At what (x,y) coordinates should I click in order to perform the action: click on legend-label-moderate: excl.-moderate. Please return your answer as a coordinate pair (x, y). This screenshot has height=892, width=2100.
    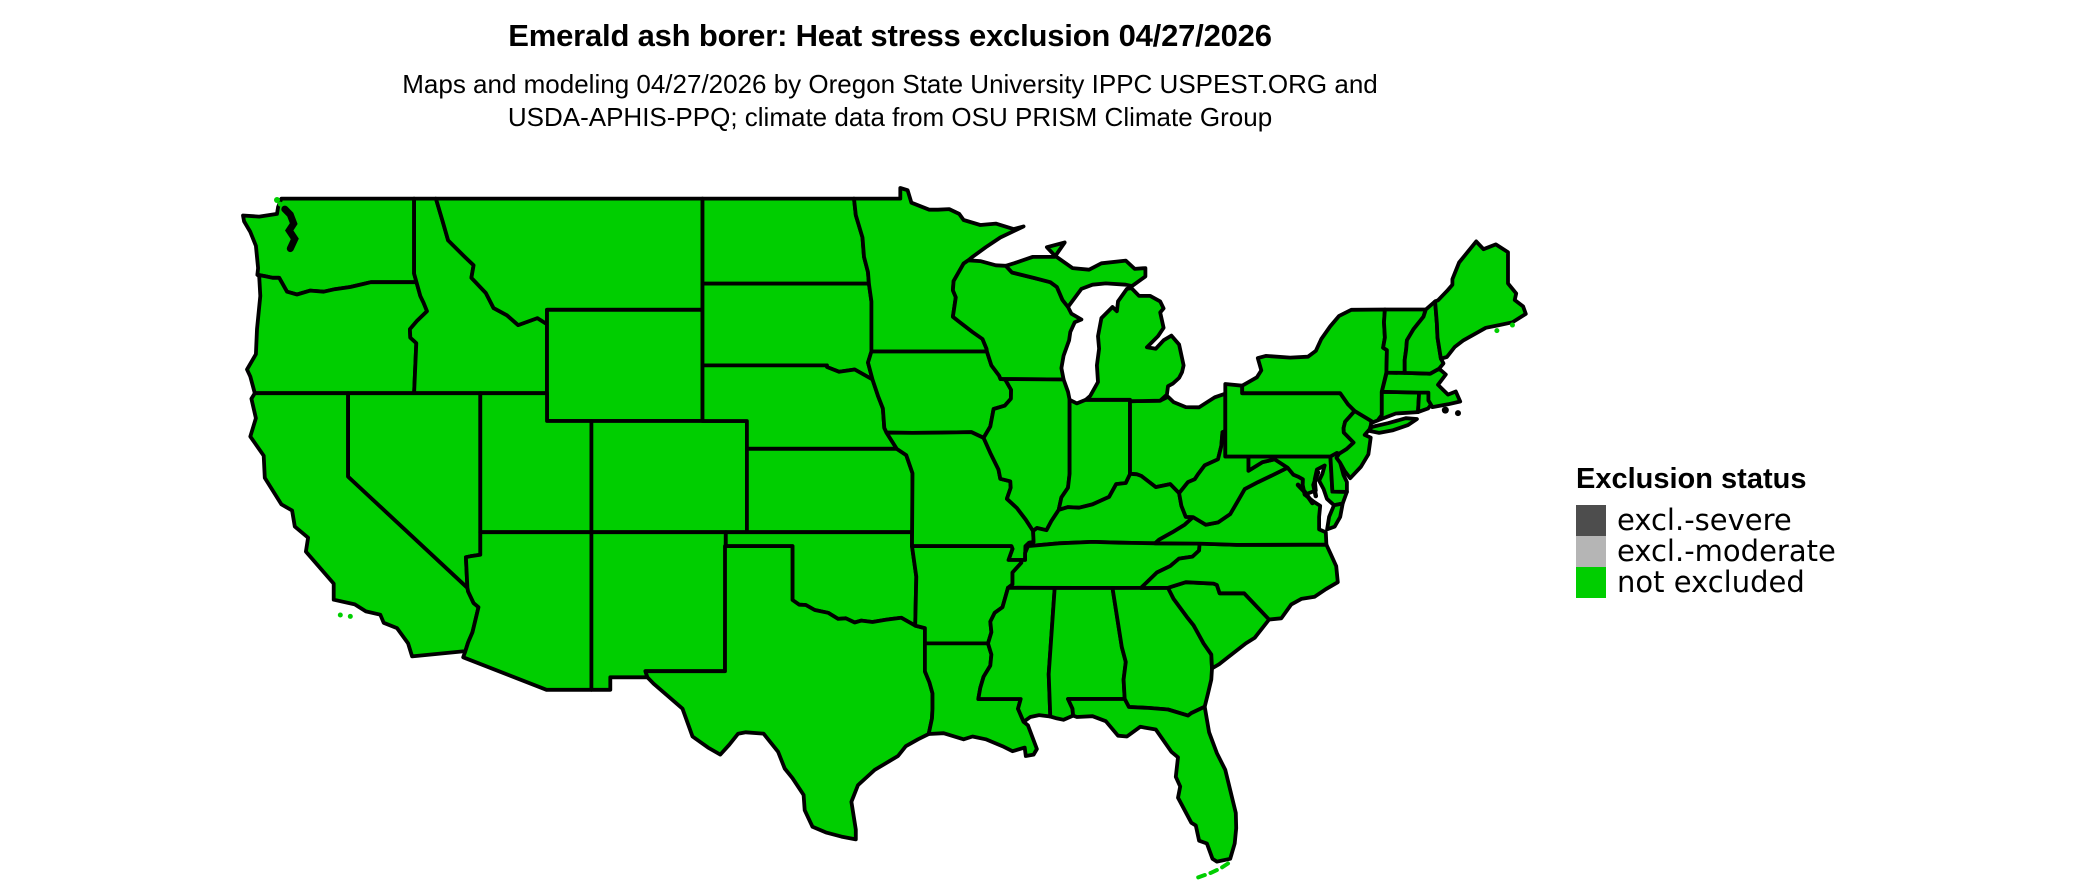
    Looking at the image, I should click on (1726, 551).